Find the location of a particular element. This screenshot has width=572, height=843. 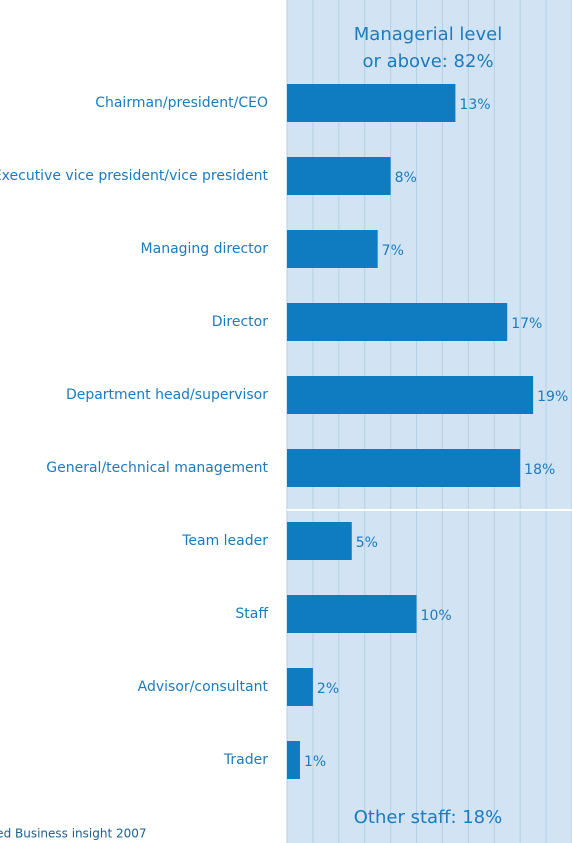

value-label: 17% is located at coordinates (526, 324).